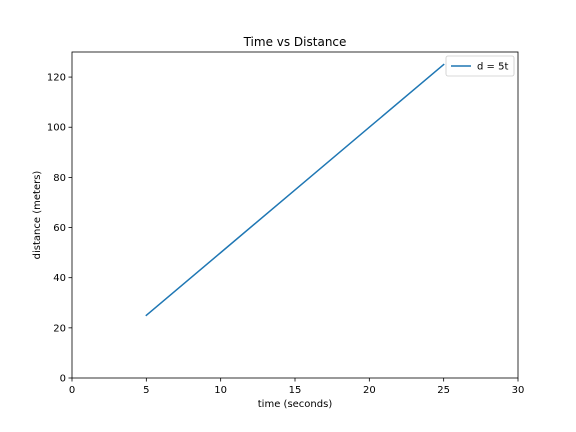 Image resolution: width=576 pixels, height=432 pixels. I want to click on x-tick-label: 0, so click(72, 390).